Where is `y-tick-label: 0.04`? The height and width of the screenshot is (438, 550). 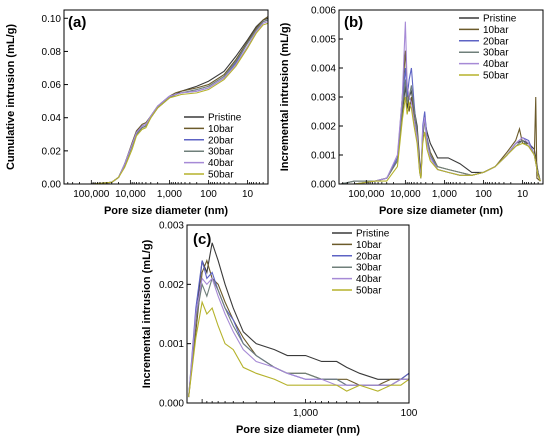
y-tick-label: 0.04 is located at coordinates (52, 118).